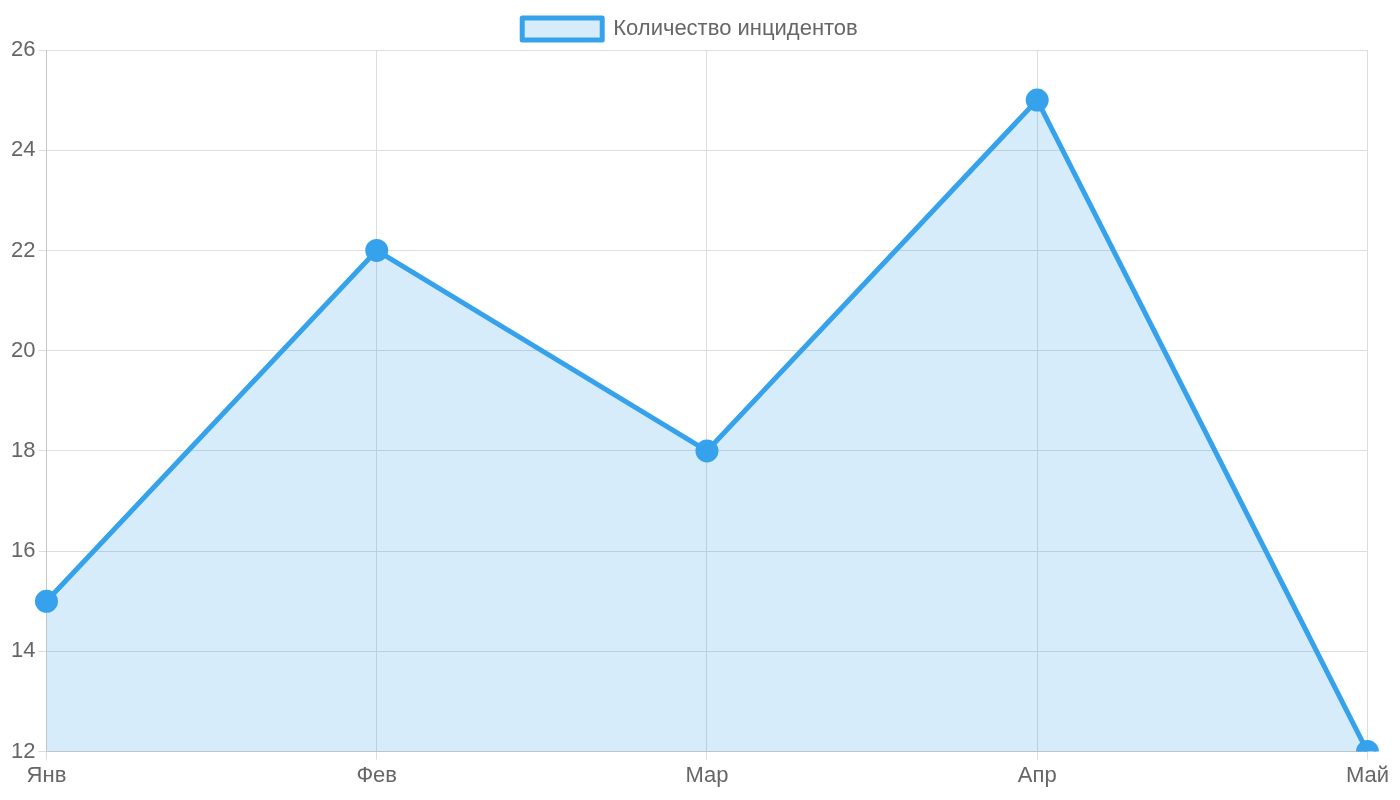 This screenshot has width=1400, height=800. What do you see at coordinates (377, 774) in the screenshot?
I see `x-tick-label: Фев` at bounding box center [377, 774].